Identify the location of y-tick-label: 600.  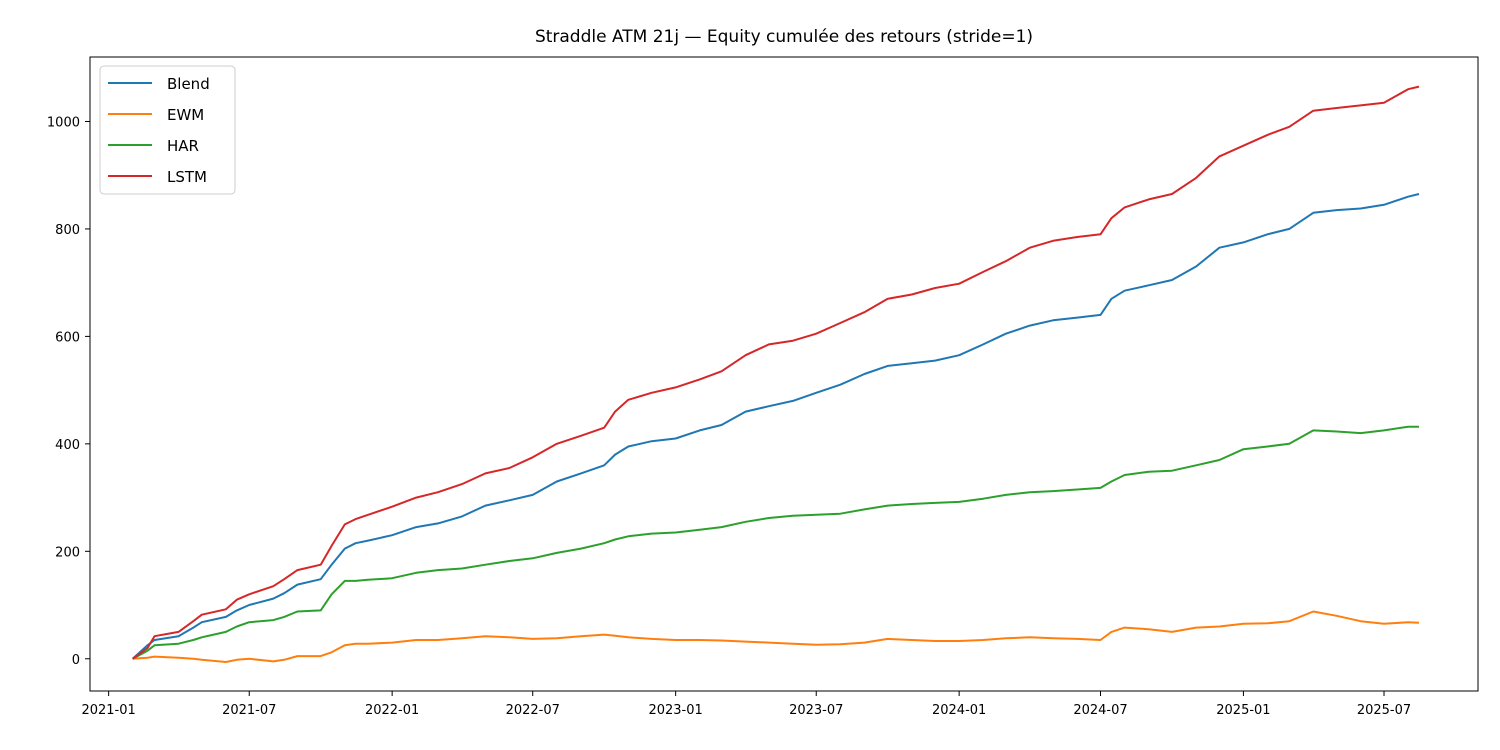
(67, 337).